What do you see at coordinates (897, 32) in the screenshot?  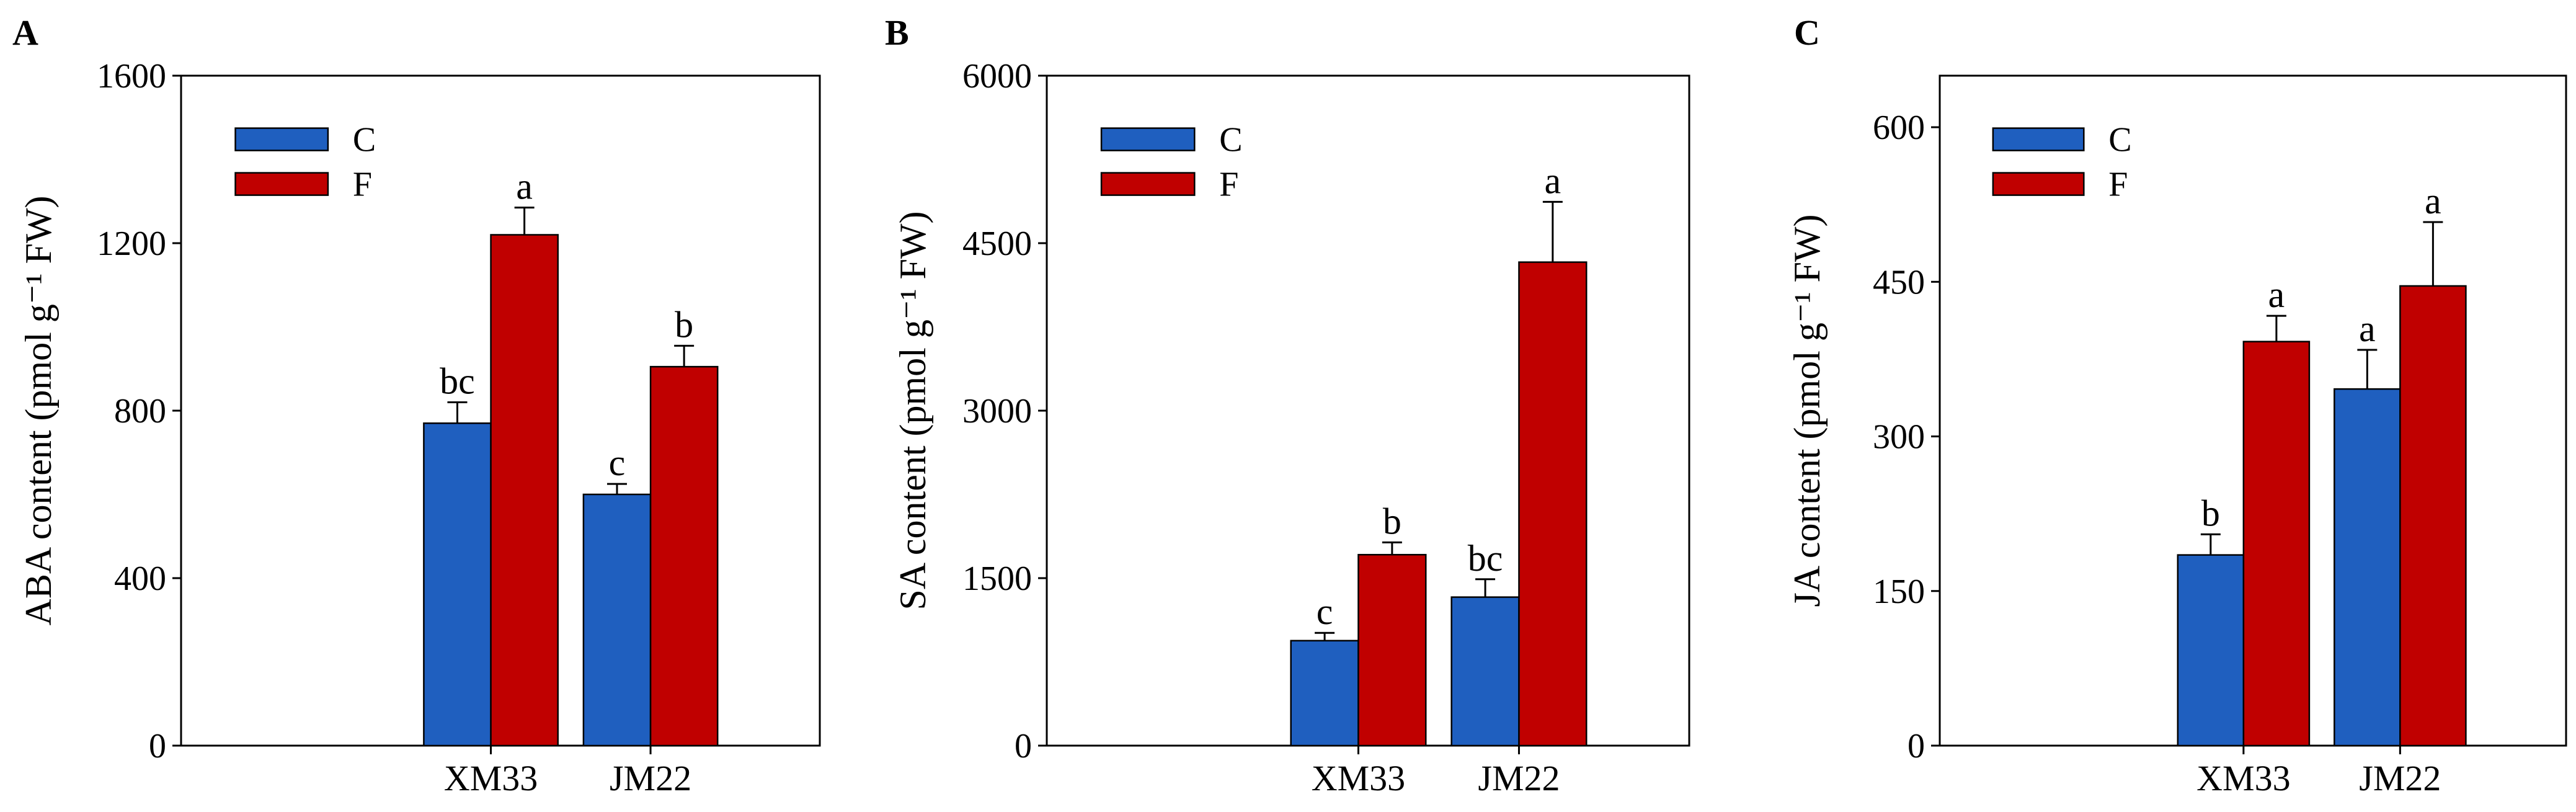 I see `panel-label: B` at bounding box center [897, 32].